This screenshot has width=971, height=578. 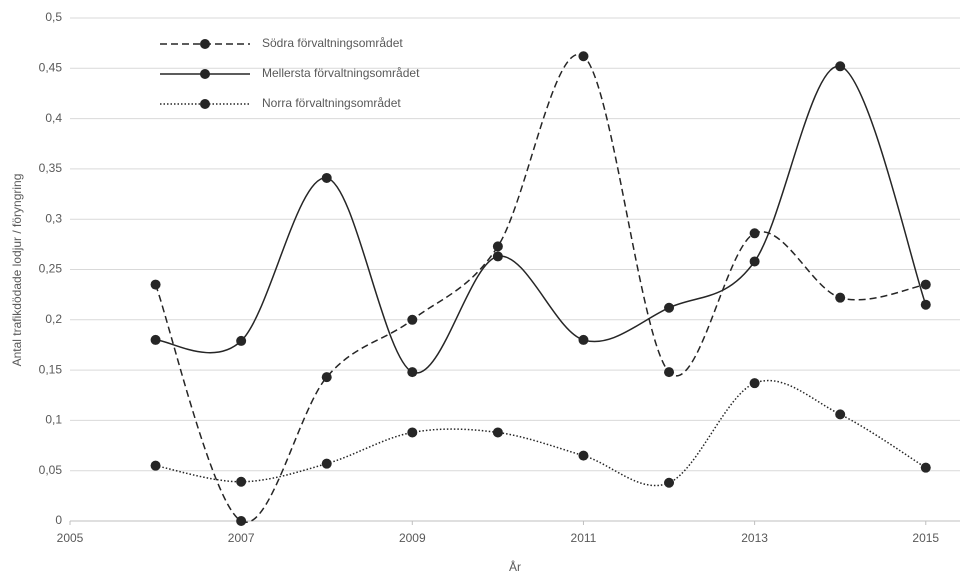 I want to click on x-tick-label: 2007, so click(x=241, y=538).